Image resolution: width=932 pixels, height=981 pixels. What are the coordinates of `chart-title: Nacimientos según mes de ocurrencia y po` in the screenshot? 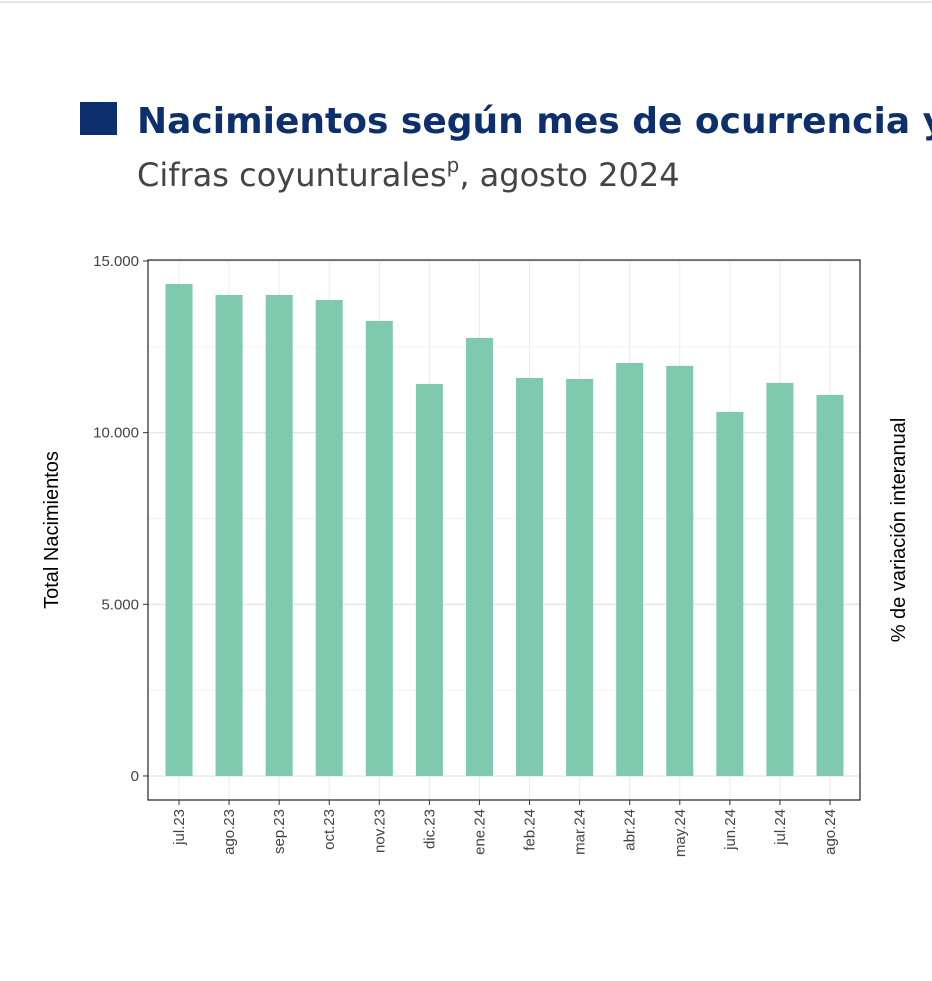 It's located at (534, 121).